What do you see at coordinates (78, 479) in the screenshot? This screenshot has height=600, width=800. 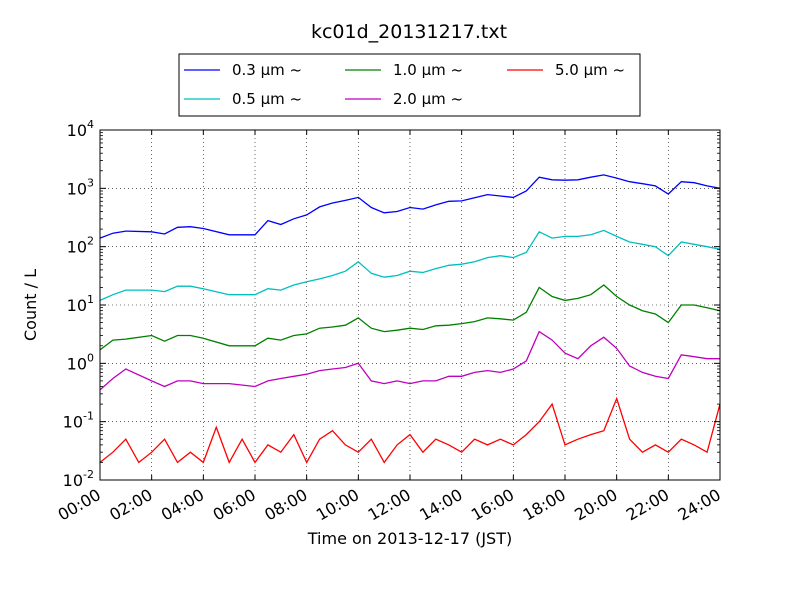 I see `y-tick-label: 10⁻²` at bounding box center [78, 479].